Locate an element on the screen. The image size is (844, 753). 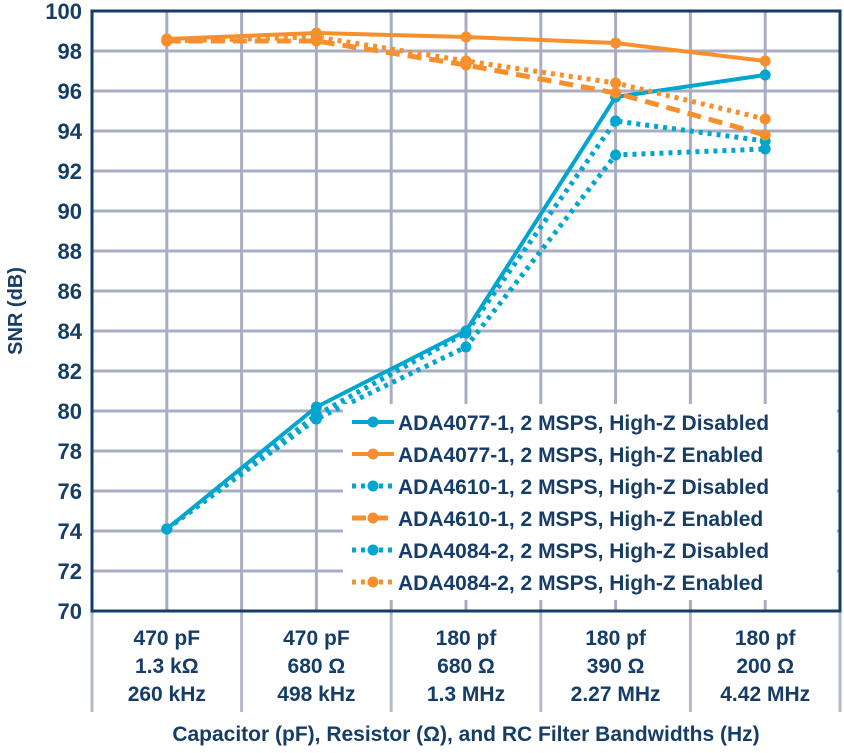
y-tick-label: 70 is located at coordinates (70, 611).